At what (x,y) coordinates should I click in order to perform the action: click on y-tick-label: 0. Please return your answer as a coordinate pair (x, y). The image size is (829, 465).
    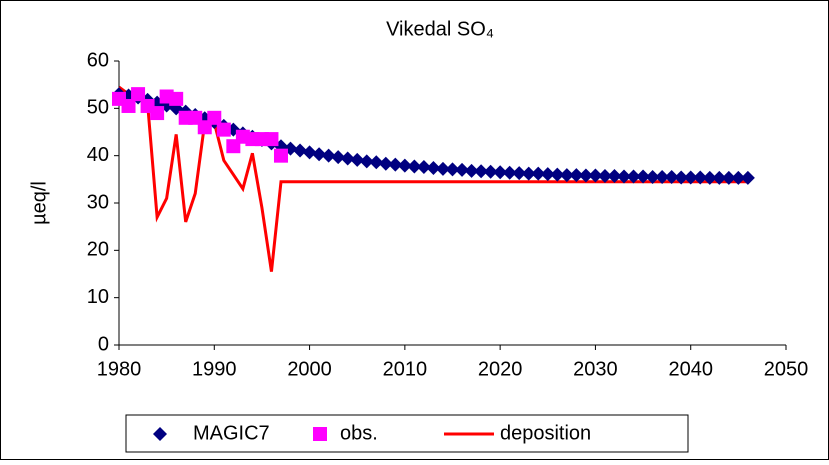
    Looking at the image, I should click on (103, 344).